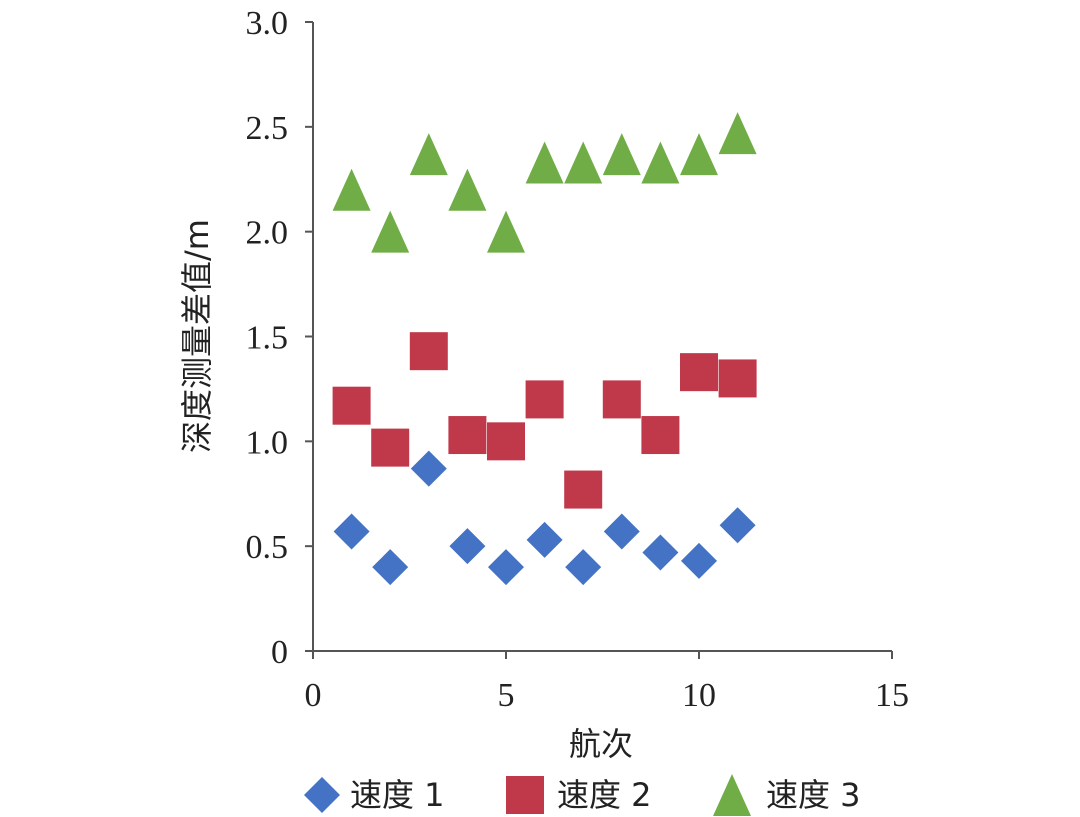 The width and height of the screenshot is (1080, 817). I want to click on x-tick-label: 15, so click(892, 695).